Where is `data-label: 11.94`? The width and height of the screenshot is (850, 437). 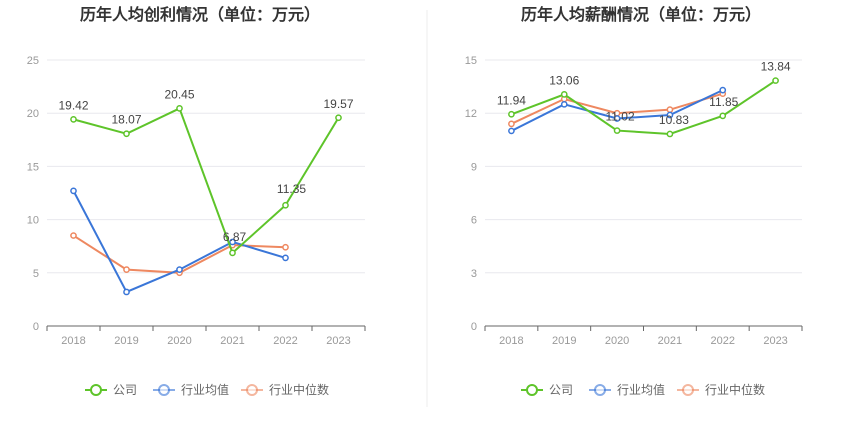
data-label: 11.94 is located at coordinates (511, 100).